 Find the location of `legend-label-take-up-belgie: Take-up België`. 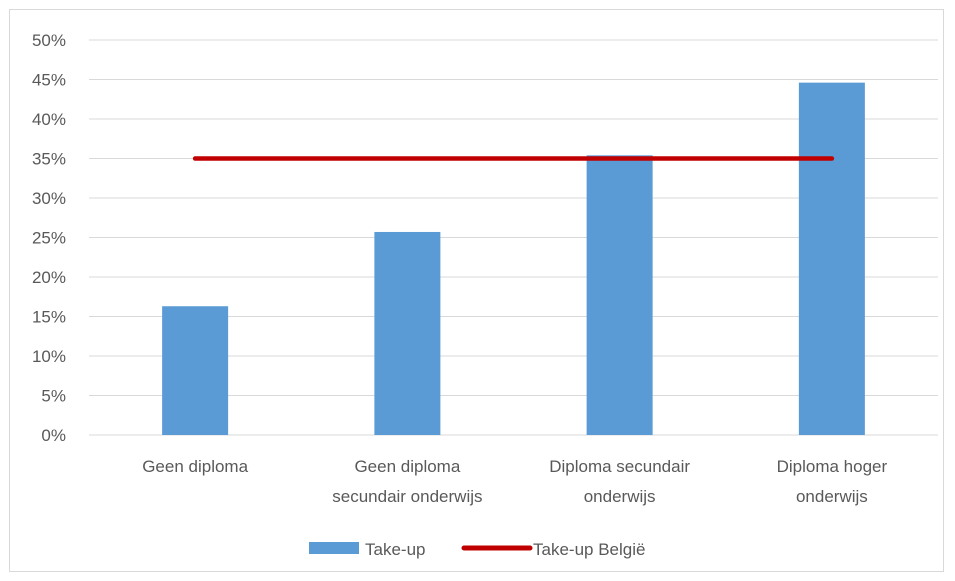

legend-label-take-up-belgie: Take-up België is located at coordinates (589, 549).